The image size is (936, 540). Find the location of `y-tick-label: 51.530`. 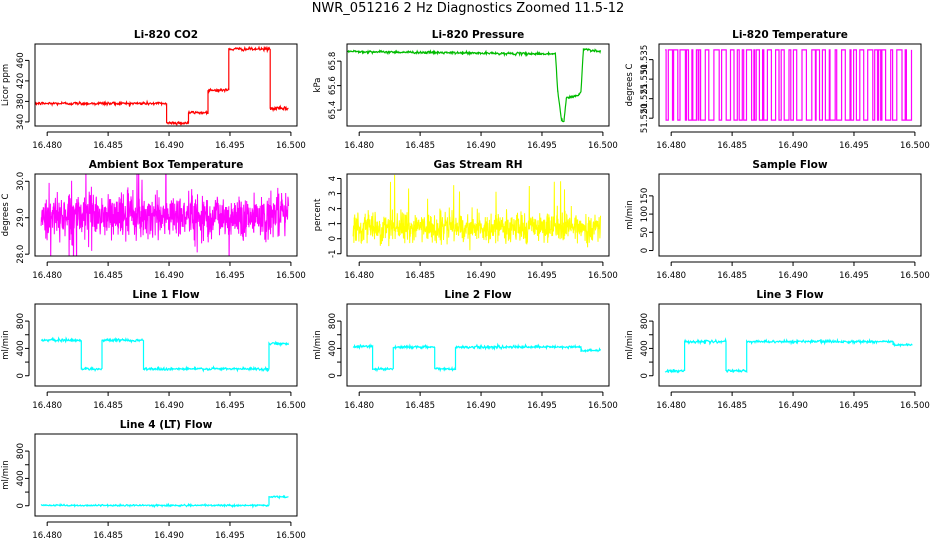

y-tick-label: 51.530 is located at coordinates (645, 79).